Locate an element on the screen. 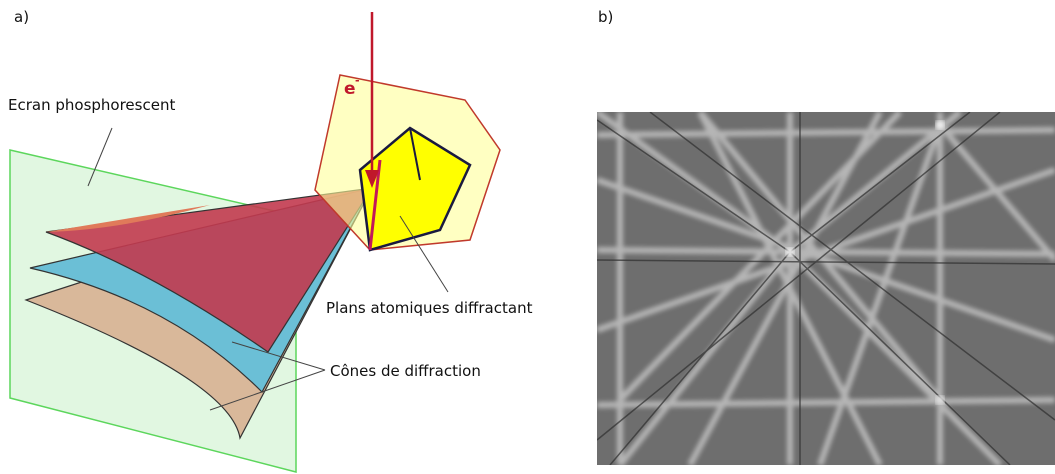 The width and height of the screenshot is (1055, 474). crystal is located at coordinates (407, 163).